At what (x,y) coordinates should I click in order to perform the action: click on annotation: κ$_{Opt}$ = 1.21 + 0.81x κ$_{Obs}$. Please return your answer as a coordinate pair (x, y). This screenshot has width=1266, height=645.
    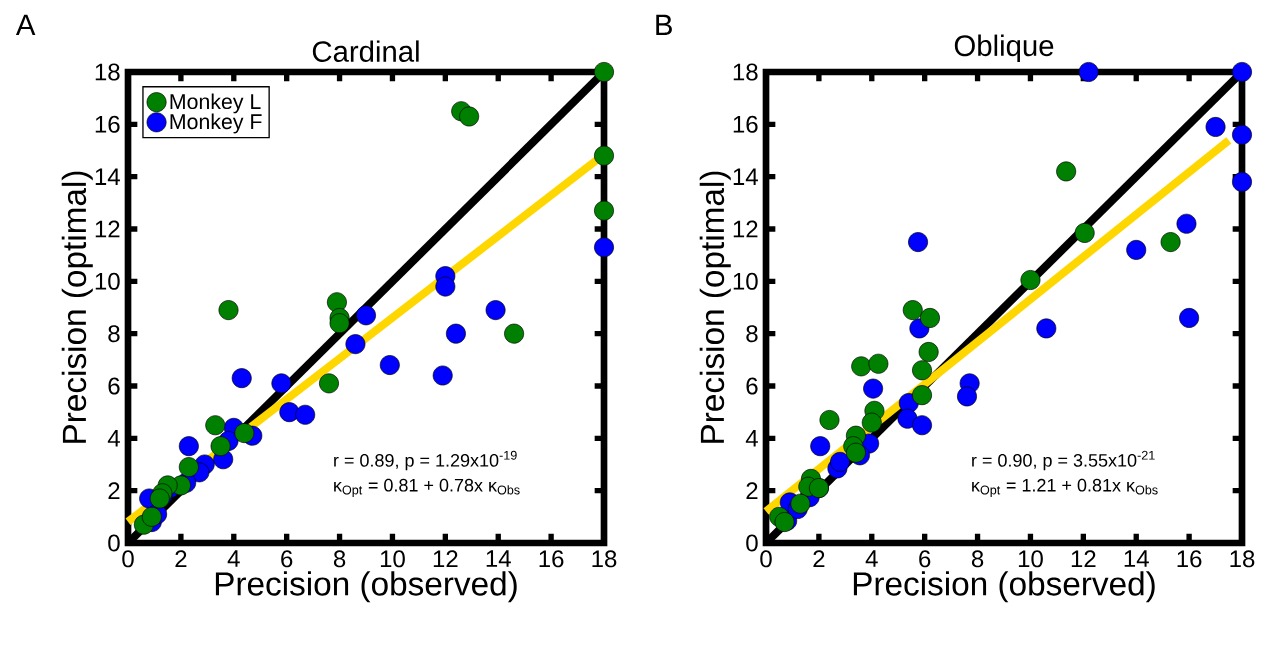
    Looking at the image, I should click on (1065, 487).